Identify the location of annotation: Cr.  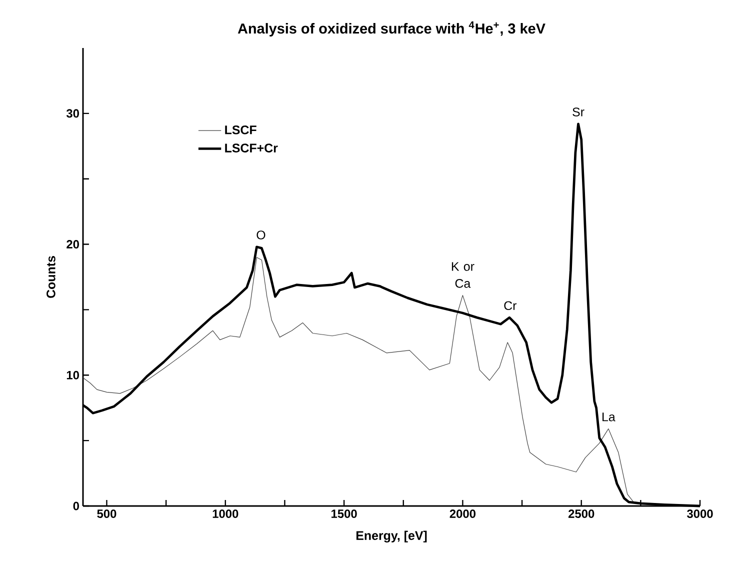
(510, 305).